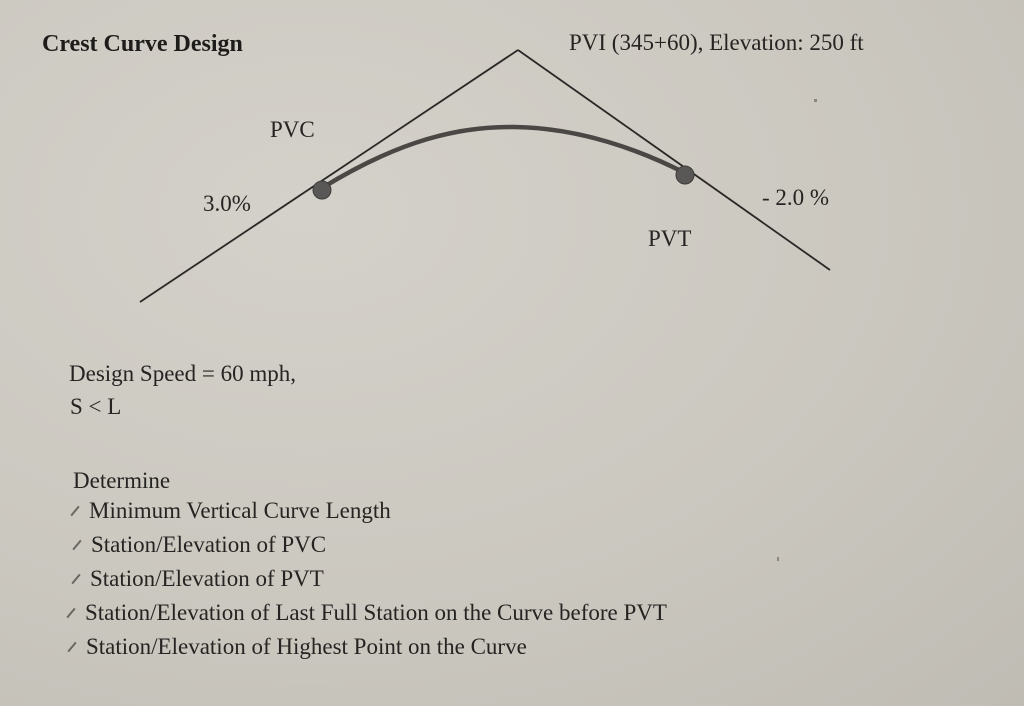 The width and height of the screenshot is (1024, 706). Describe the element at coordinates (122, 480) in the screenshot. I see `determine-heading: Determine` at that location.